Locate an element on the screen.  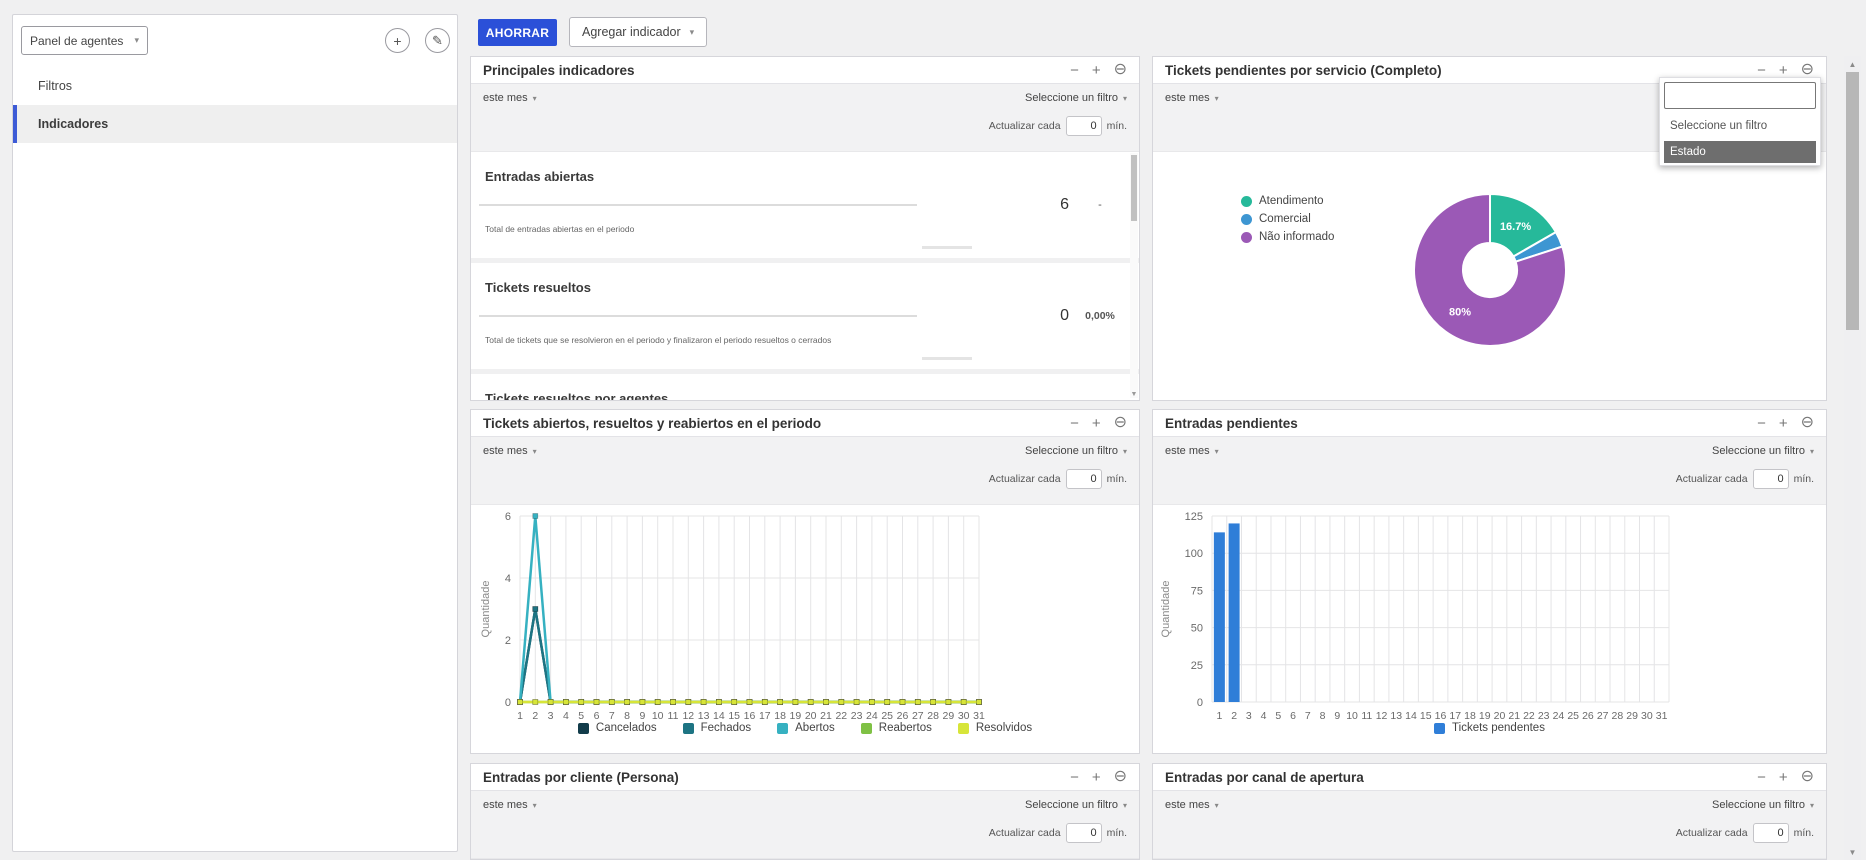
panel-scrollbar: ▼ is located at coordinates (1134, 275).